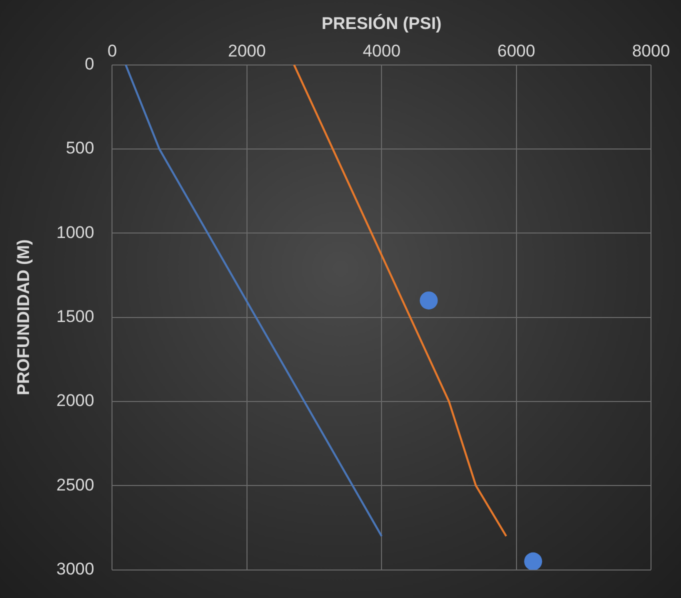  I want to click on y-tick-label: 2500, so click(75, 484).